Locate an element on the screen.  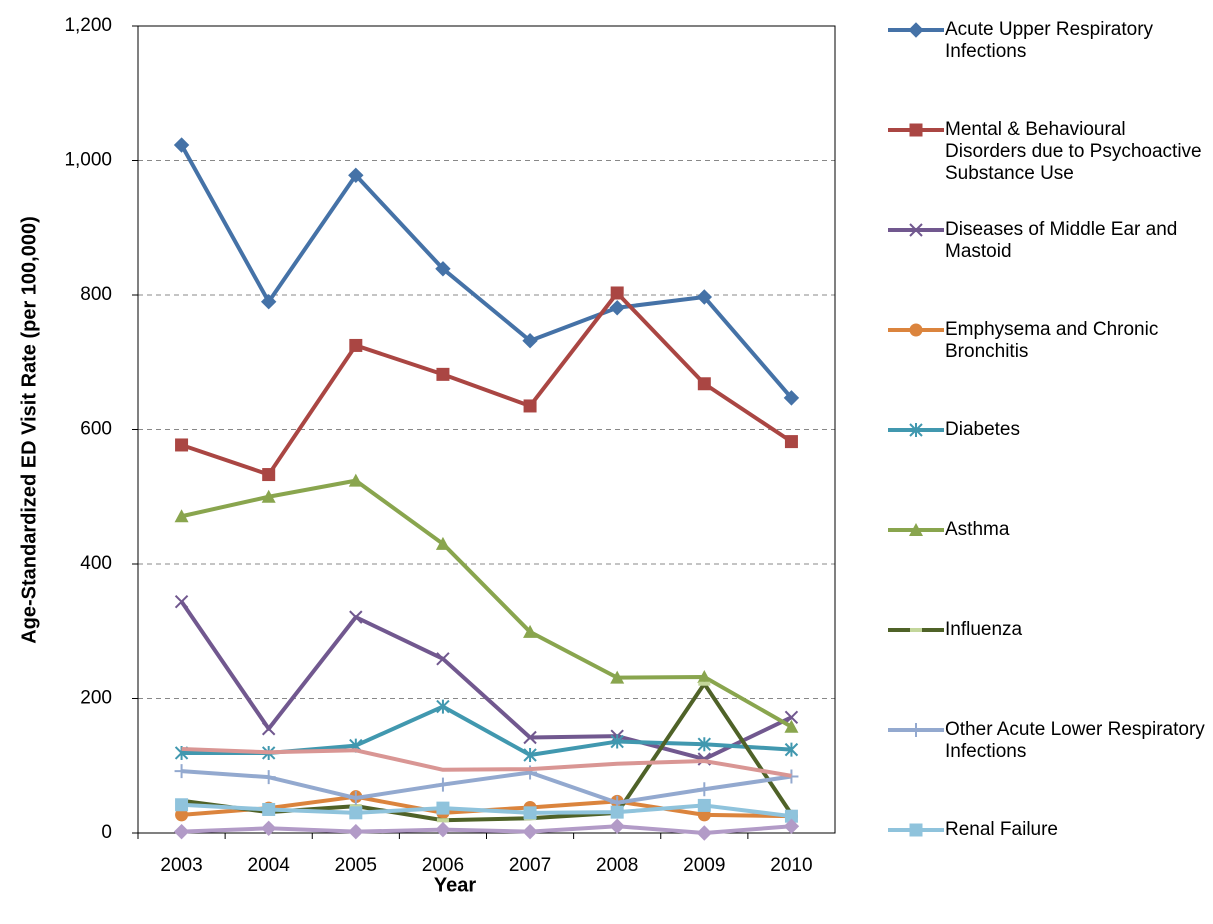
legend-label: Influenza is located at coordinates (984, 629).